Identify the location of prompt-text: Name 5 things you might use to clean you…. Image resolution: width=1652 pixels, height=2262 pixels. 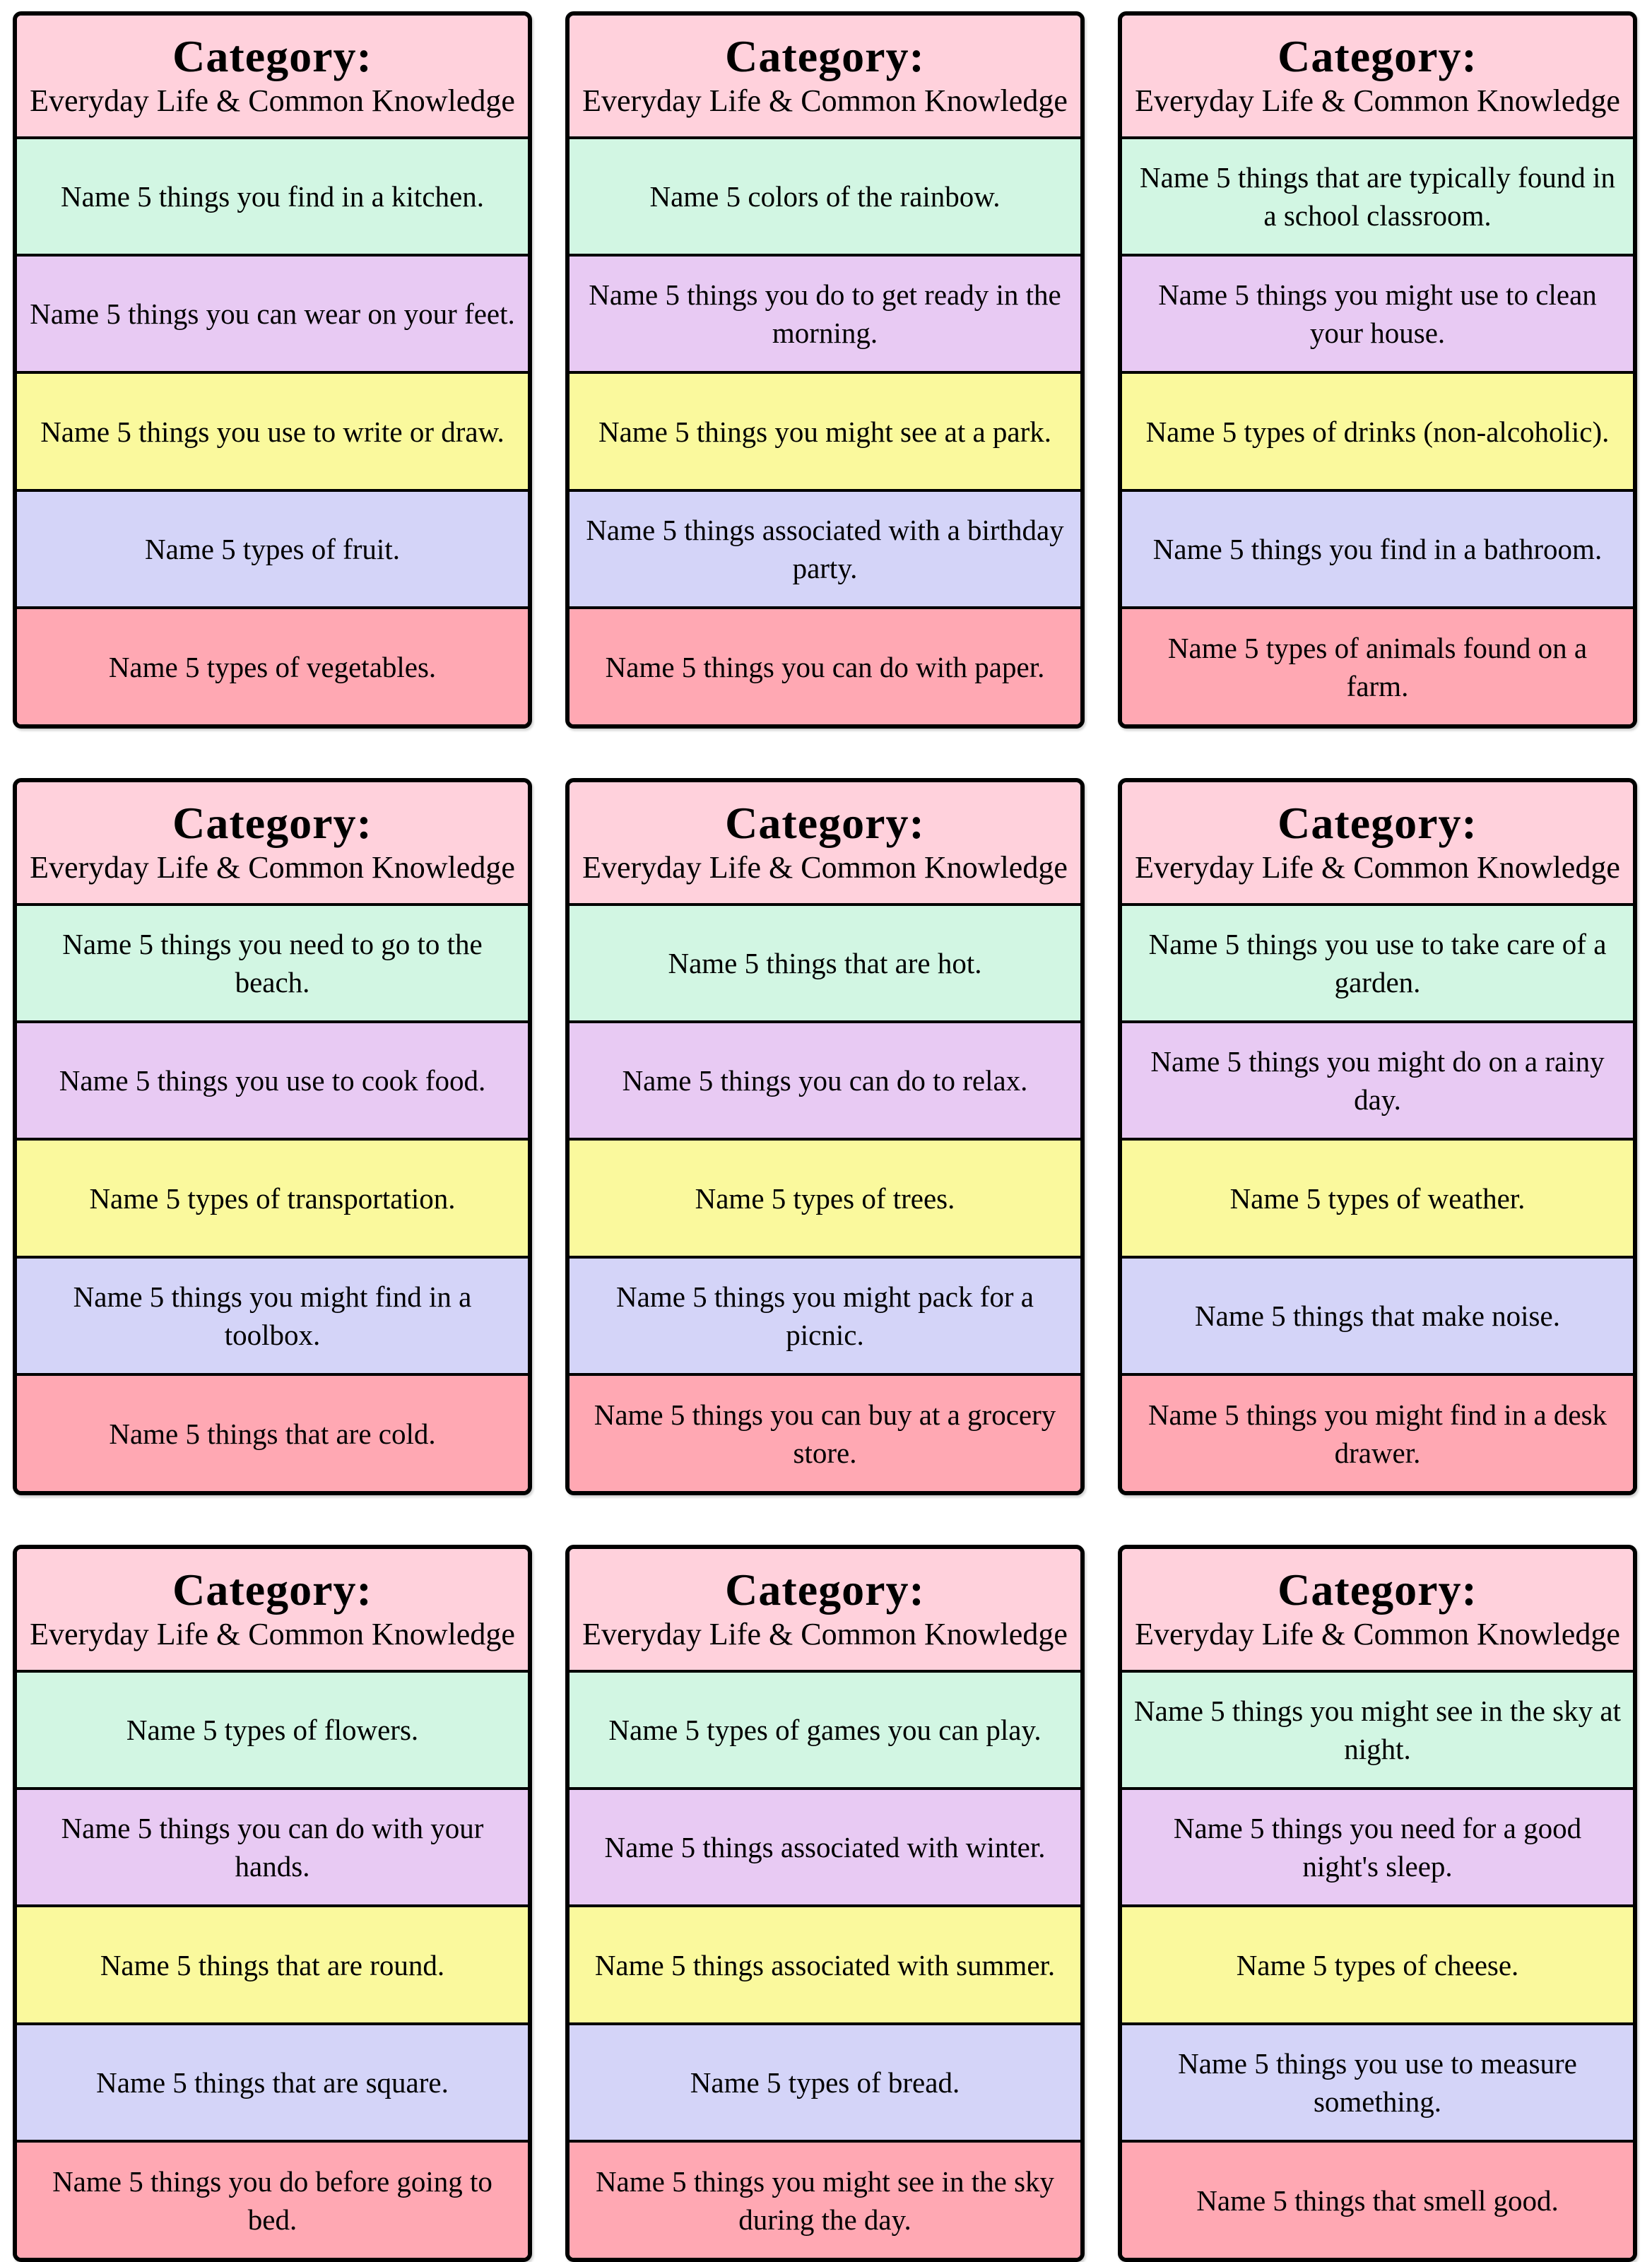
(1377, 314).